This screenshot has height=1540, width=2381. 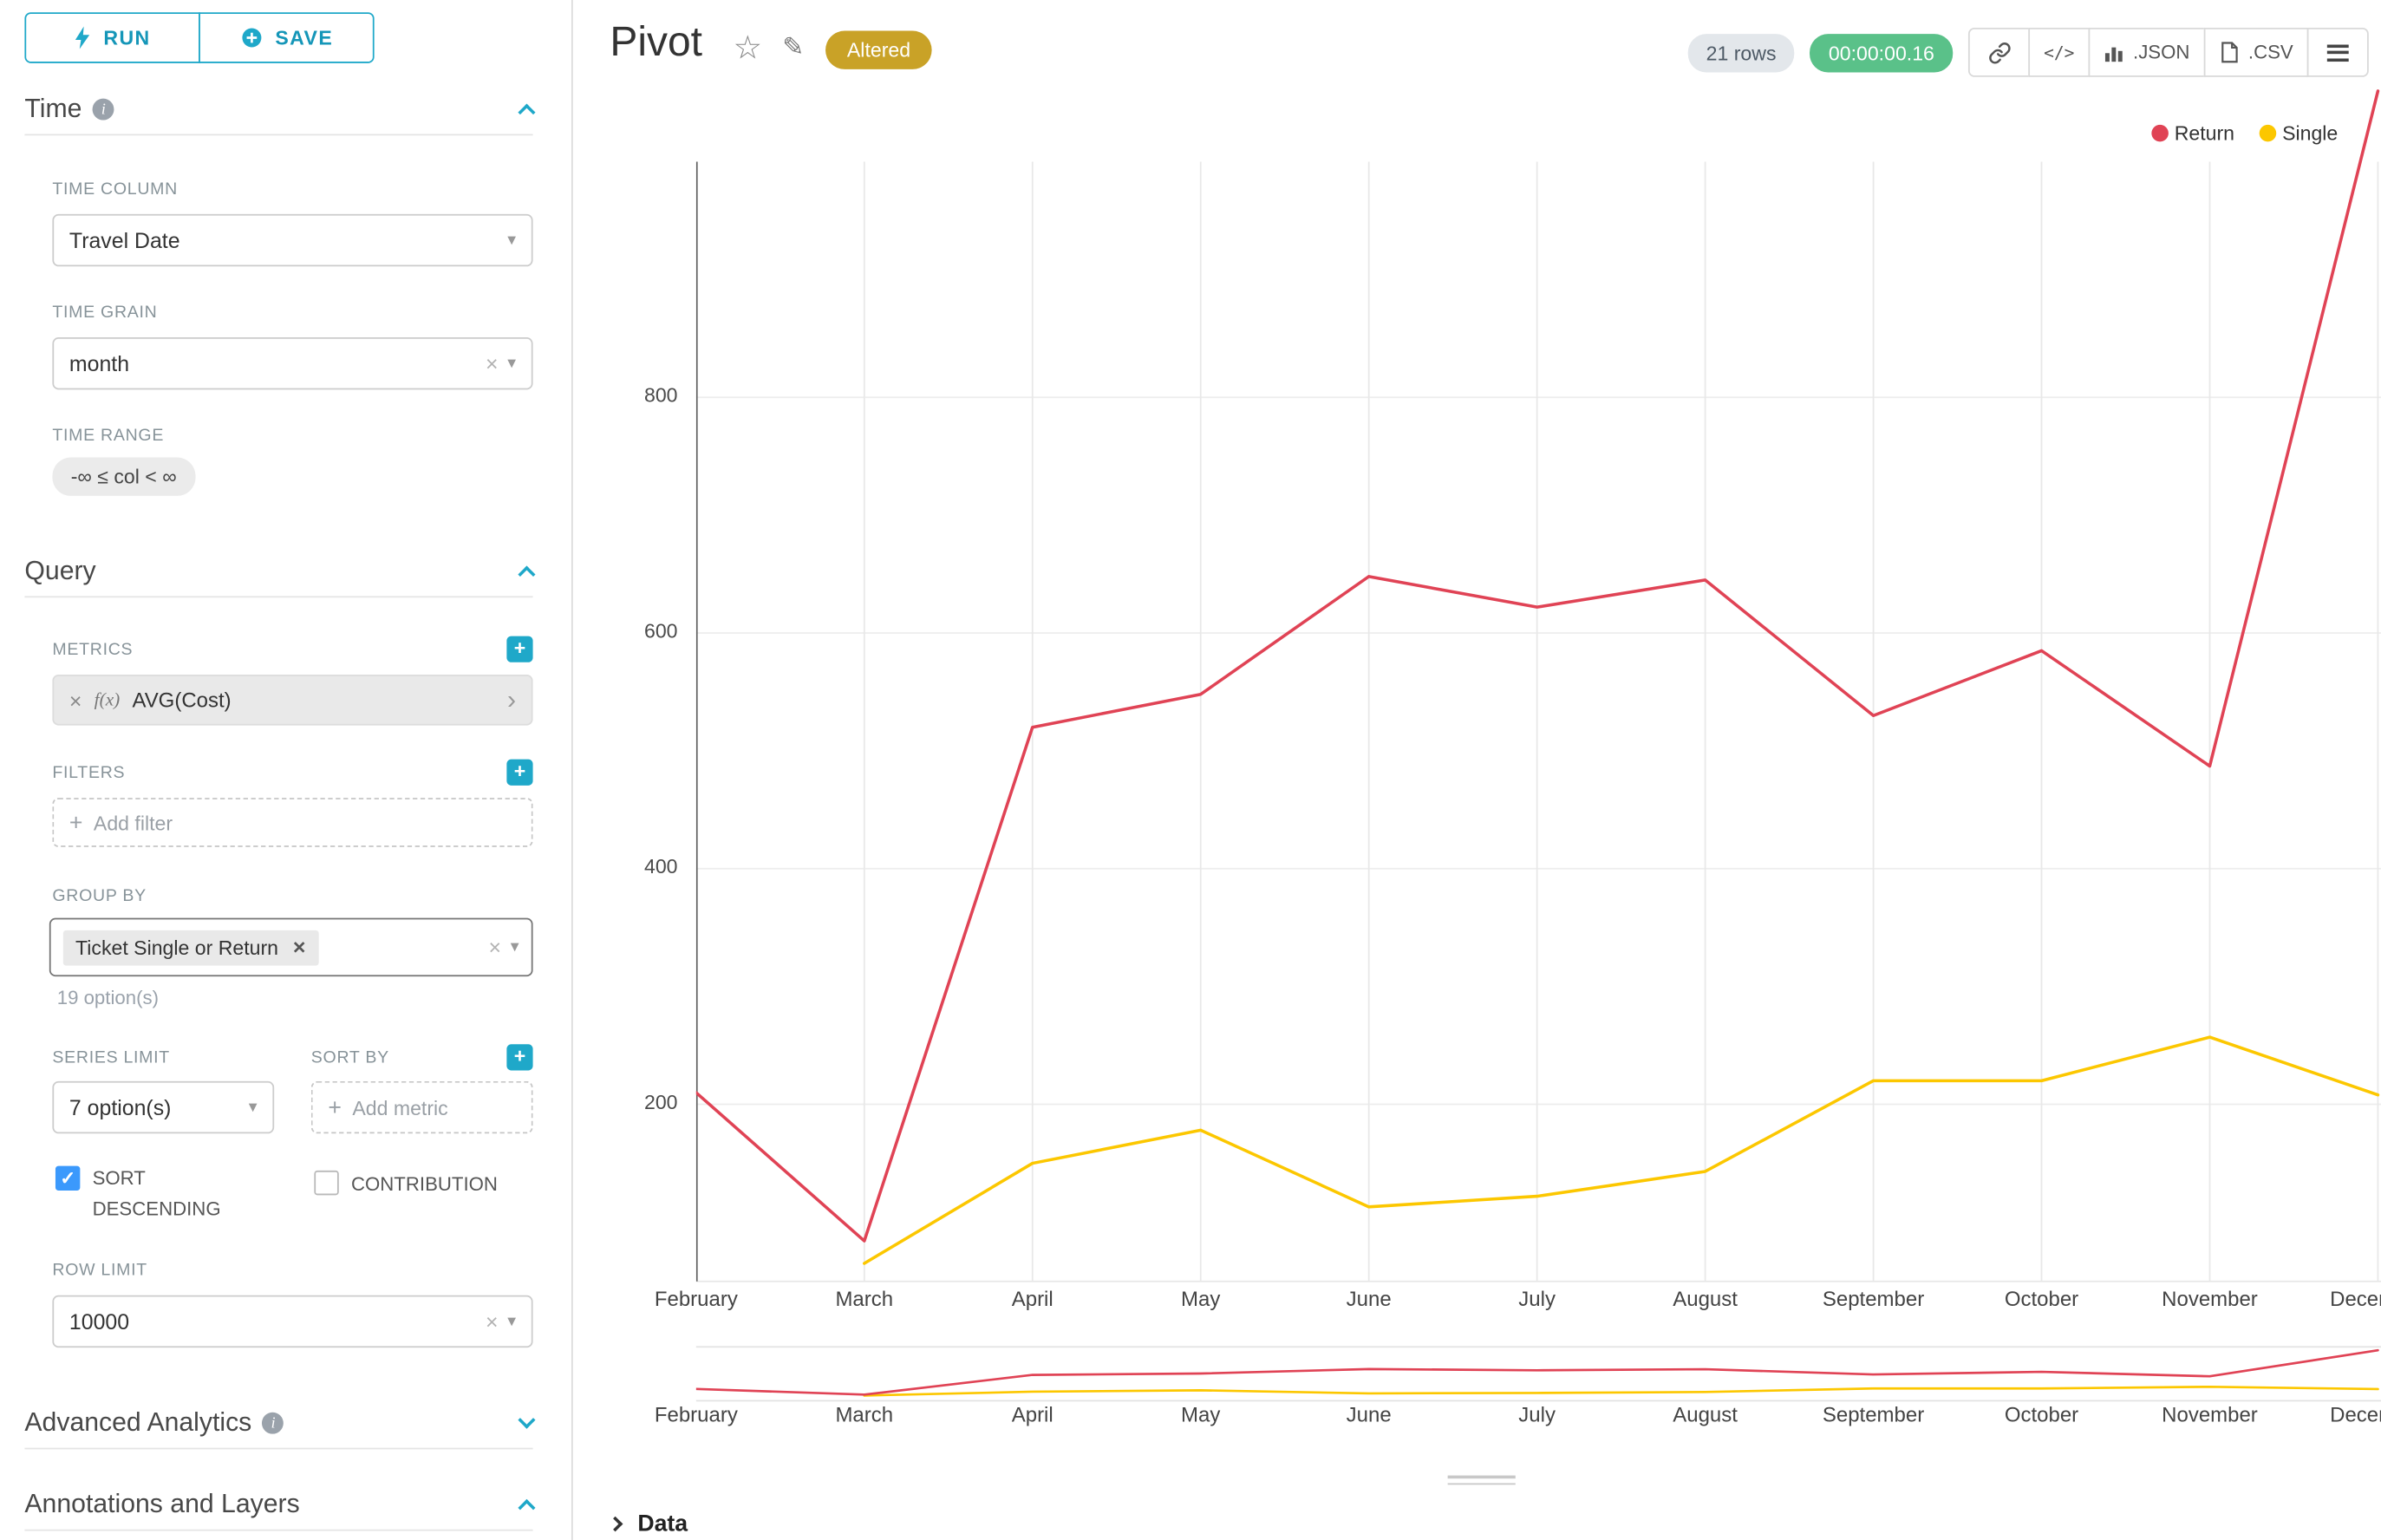 I want to click on resize-handle, so click(x=1481, y=1480).